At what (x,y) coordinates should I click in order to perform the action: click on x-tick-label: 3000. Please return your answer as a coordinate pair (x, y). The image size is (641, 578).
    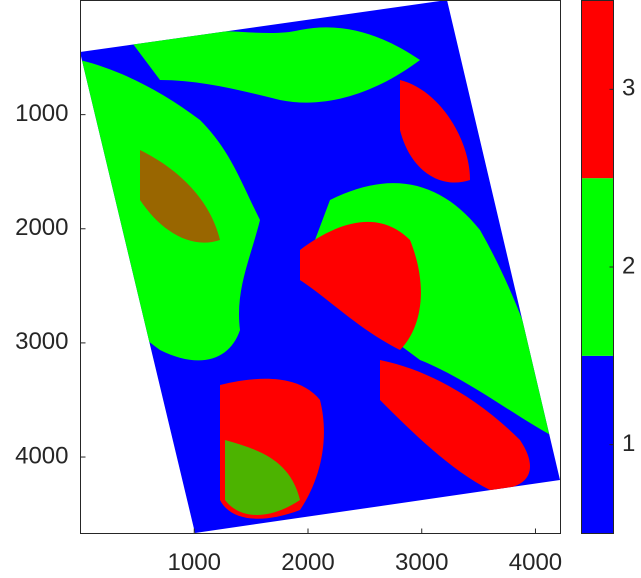
    Looking at the image, I should click on (421, 562).